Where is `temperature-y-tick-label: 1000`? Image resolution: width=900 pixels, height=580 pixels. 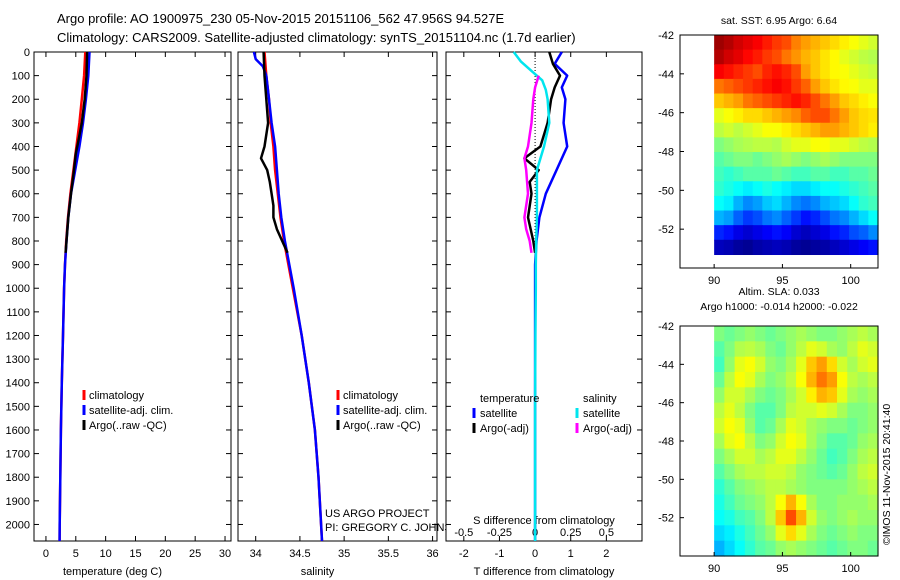
temperature-y-tick-label: 1000 is located at coordinates (18, 289).